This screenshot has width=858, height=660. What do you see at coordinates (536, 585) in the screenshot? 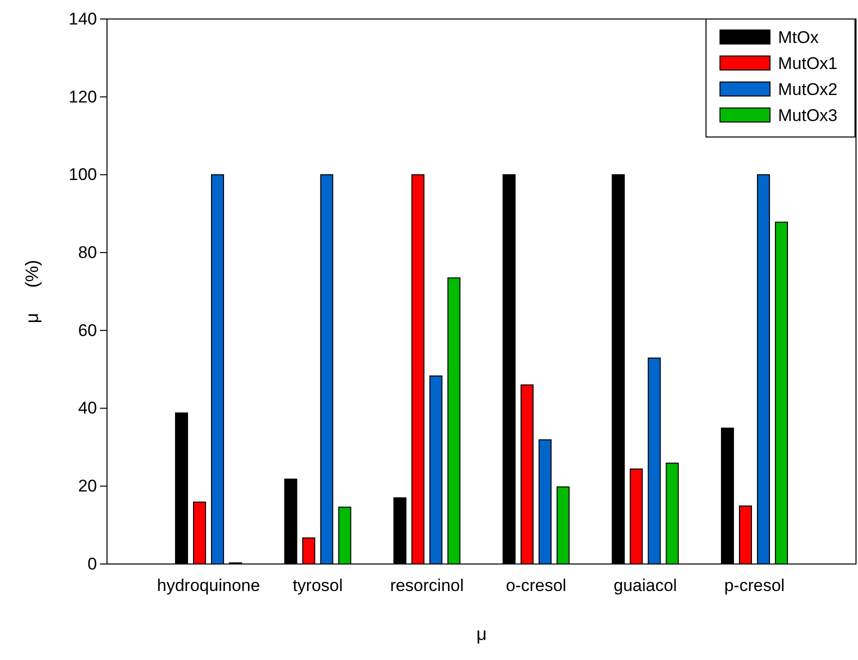
I see `x-tick-label: o-cresol` at bounding box center [536, 585].